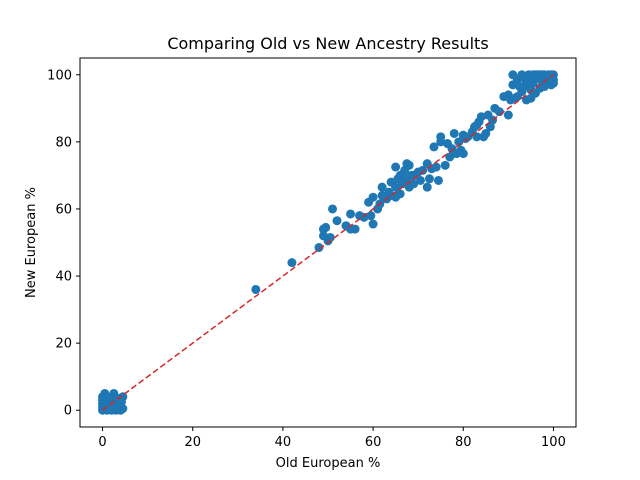 The height and width of the screenshot is (480, 640). What do you see at coordinates (328, 463) in the screenshot?
I see `x-axis-label: Old European %` at bounding box center [328, 463].